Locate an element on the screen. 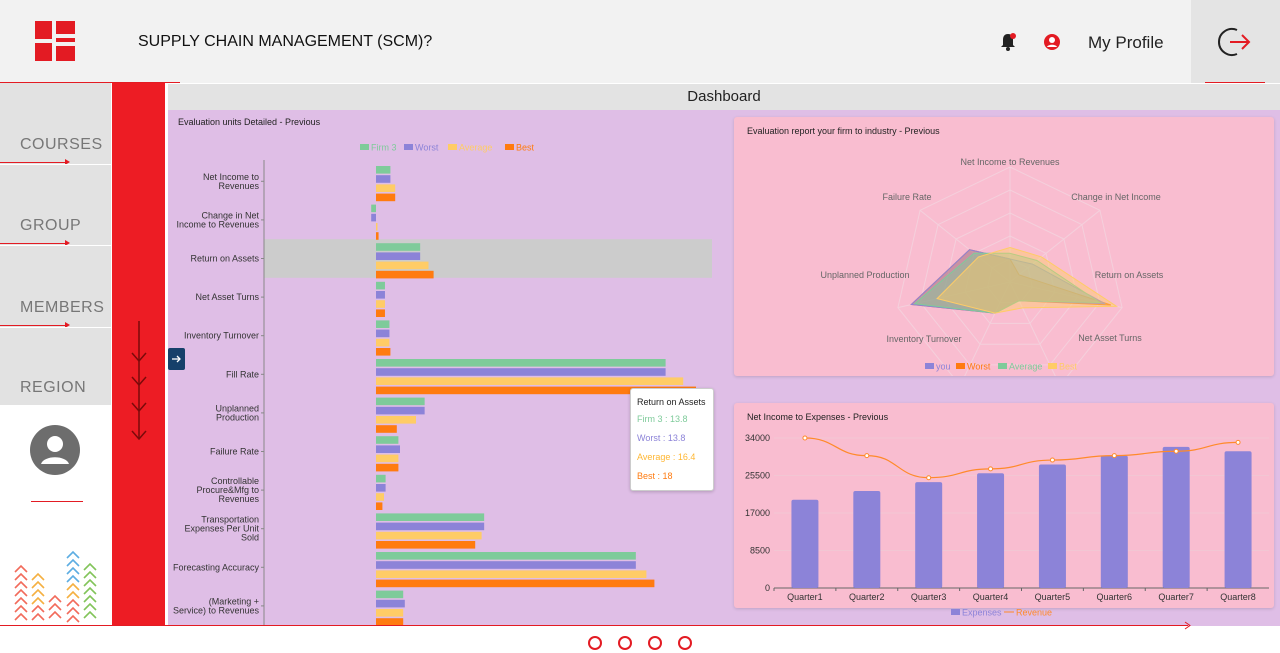  combo-legend-label: Expenses is located at coordinates (982, 613).